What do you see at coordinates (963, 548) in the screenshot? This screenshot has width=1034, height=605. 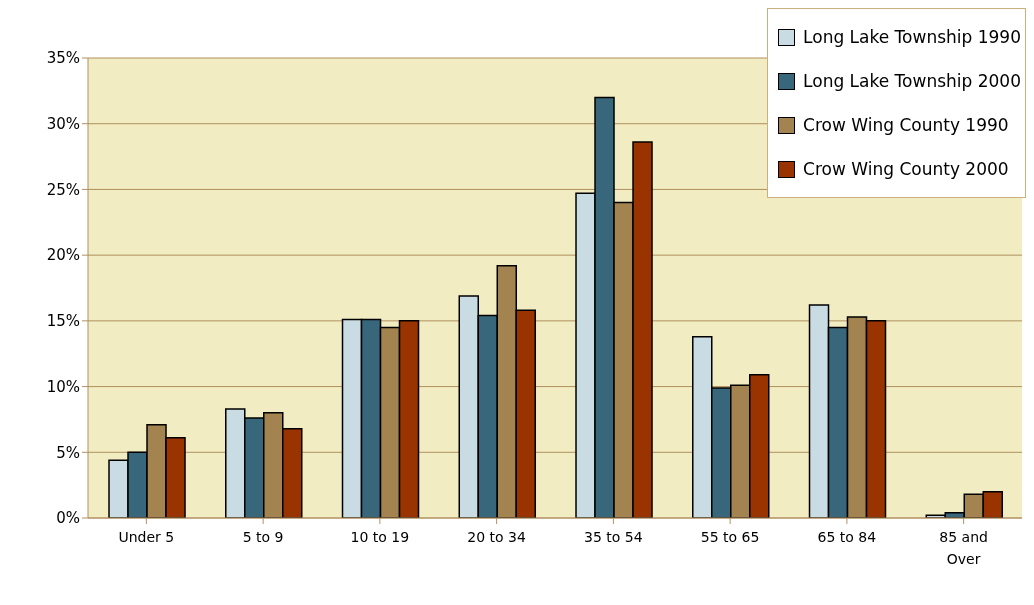 I see `x-tick-label: 85 and Over` at bounding box center [963, 548].